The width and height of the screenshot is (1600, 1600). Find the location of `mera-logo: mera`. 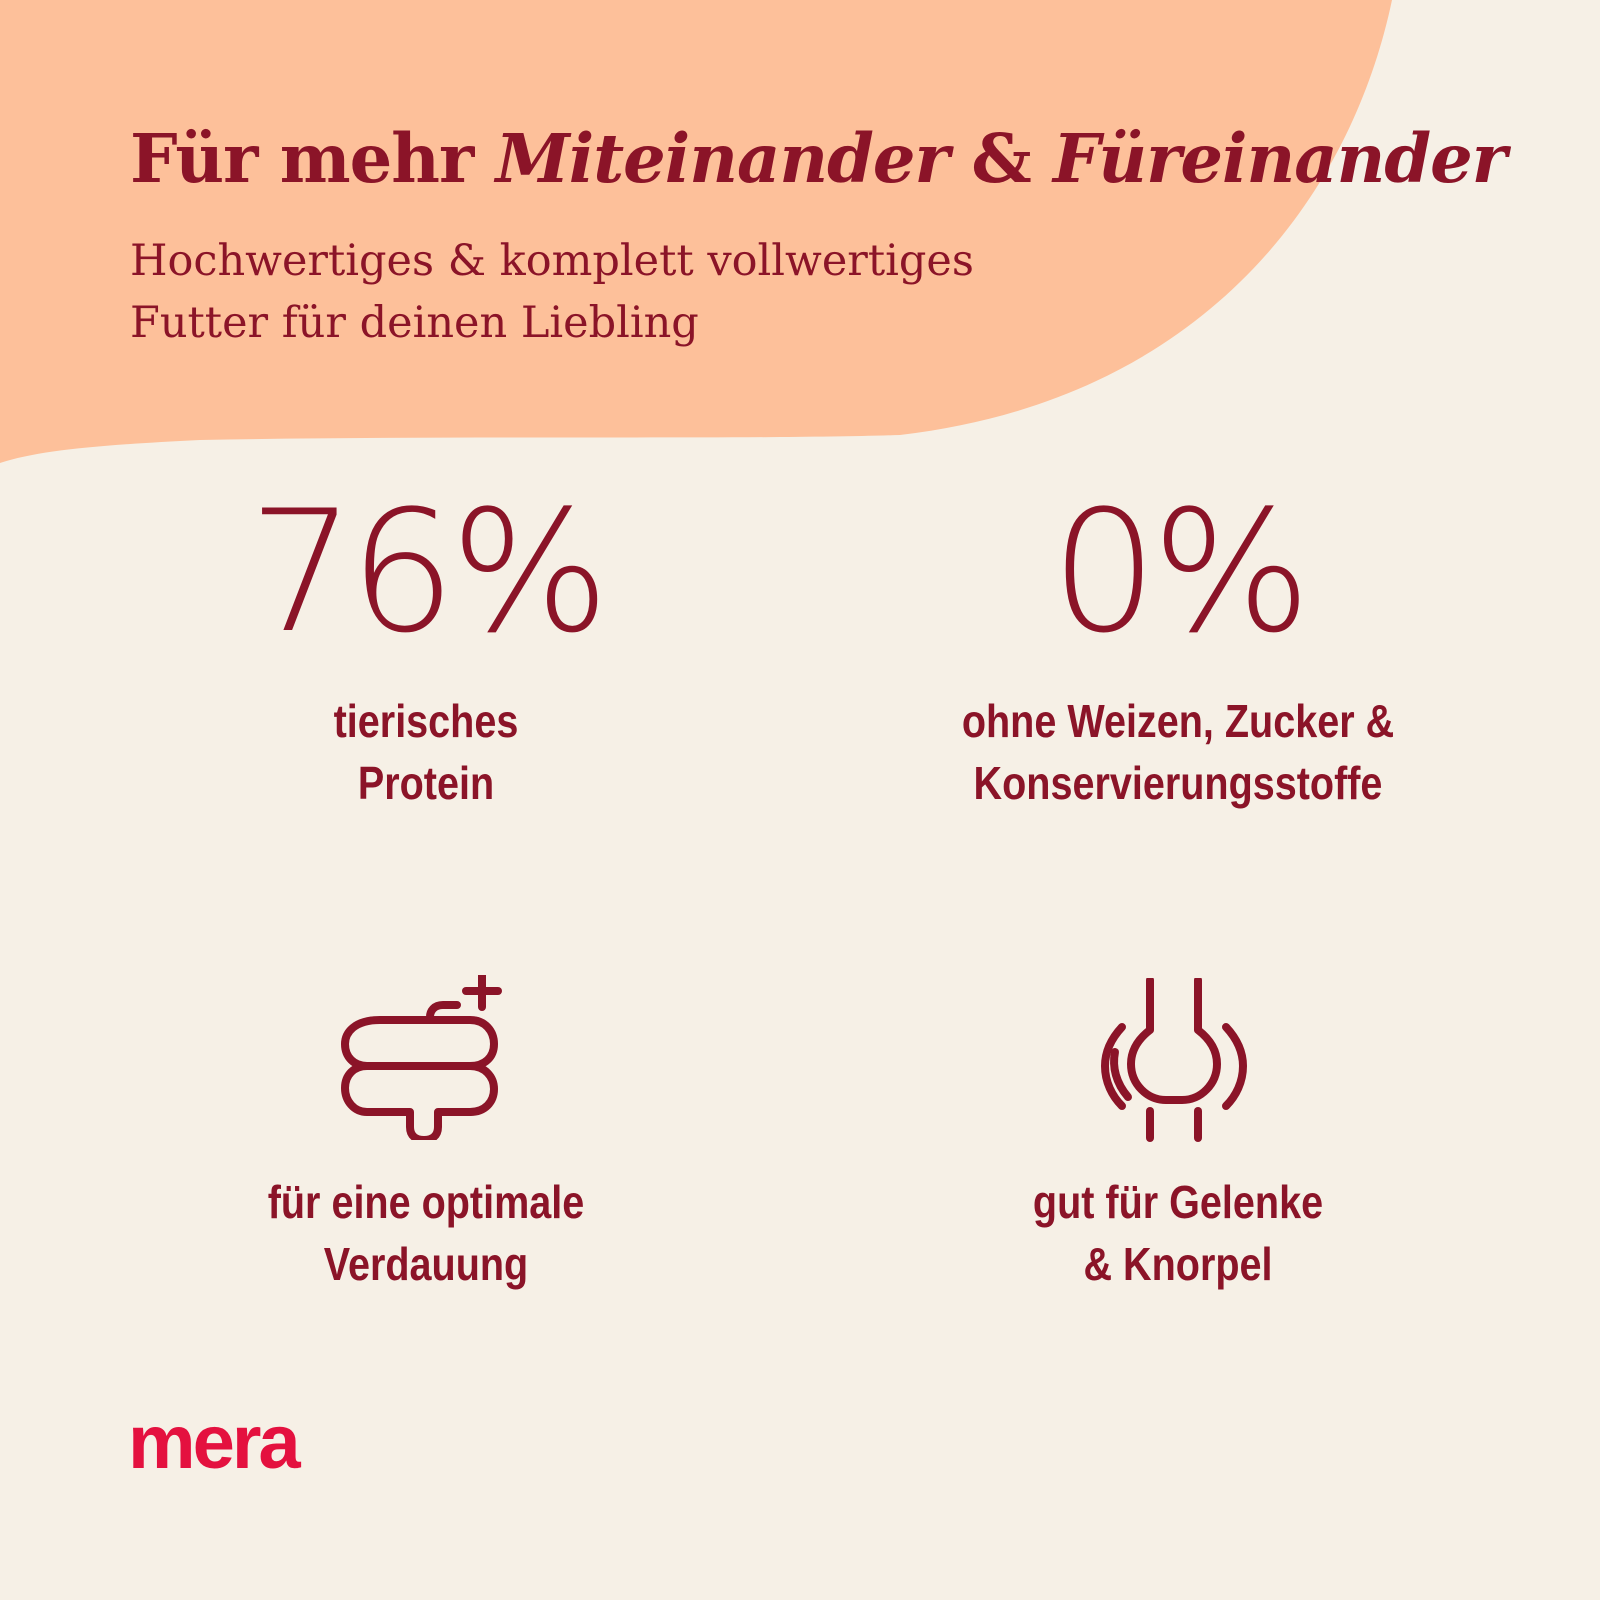

mera-logo: mera is located at coordinates (214, 1442).